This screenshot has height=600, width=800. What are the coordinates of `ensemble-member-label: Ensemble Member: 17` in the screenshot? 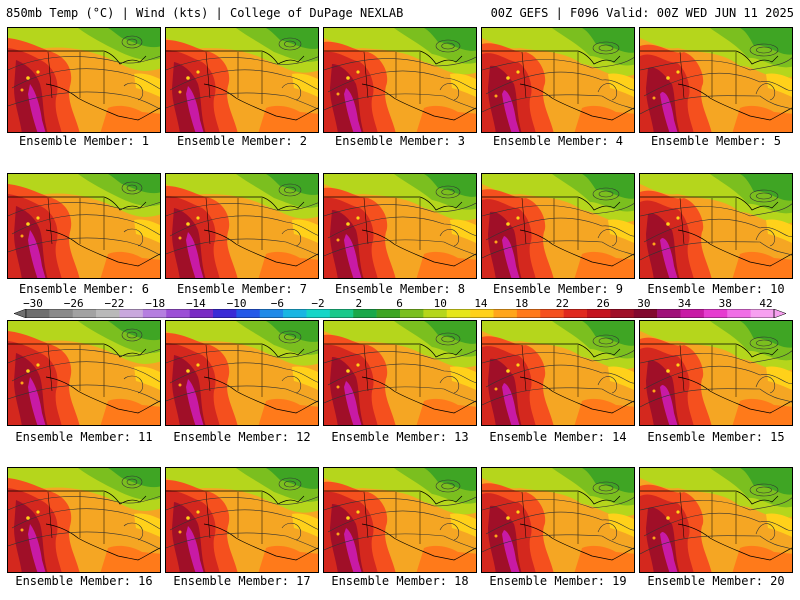 It's located at (242, 581).